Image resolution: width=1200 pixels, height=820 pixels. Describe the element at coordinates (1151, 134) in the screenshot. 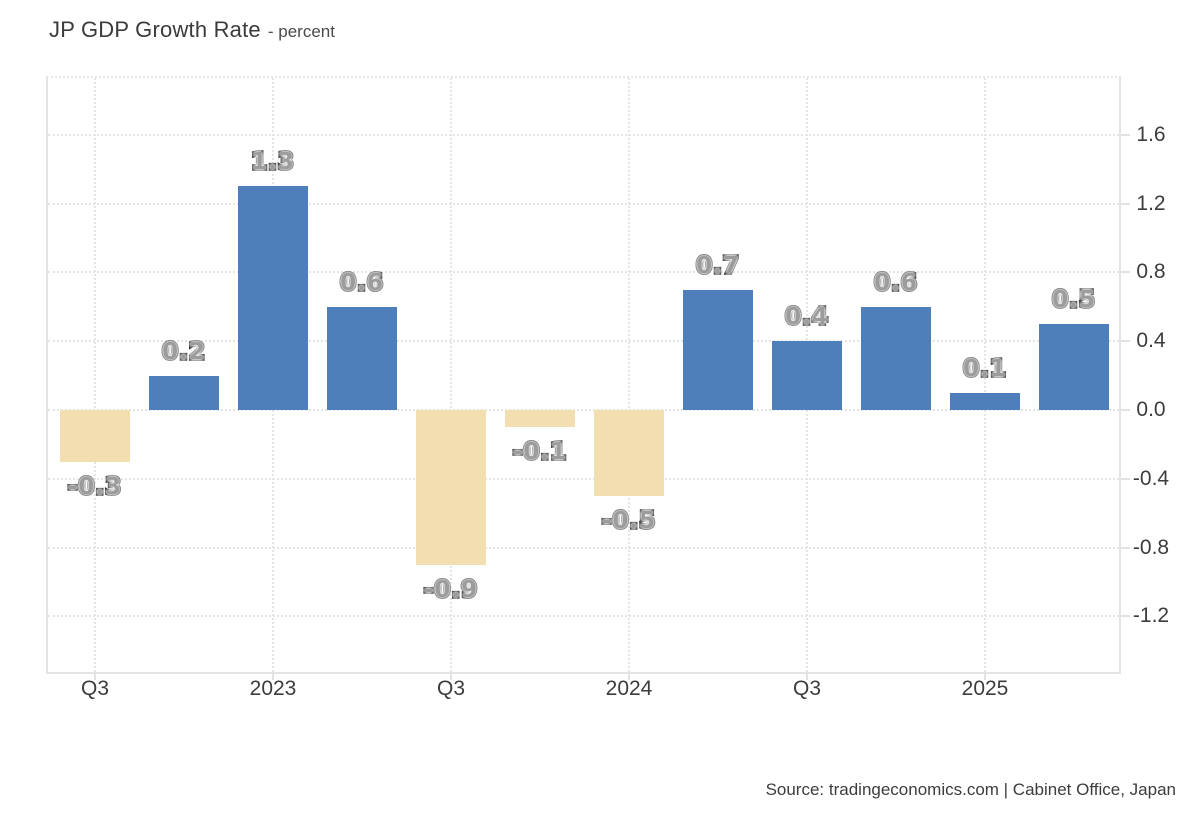

I see `y-axis-label: 1.6` at that location.